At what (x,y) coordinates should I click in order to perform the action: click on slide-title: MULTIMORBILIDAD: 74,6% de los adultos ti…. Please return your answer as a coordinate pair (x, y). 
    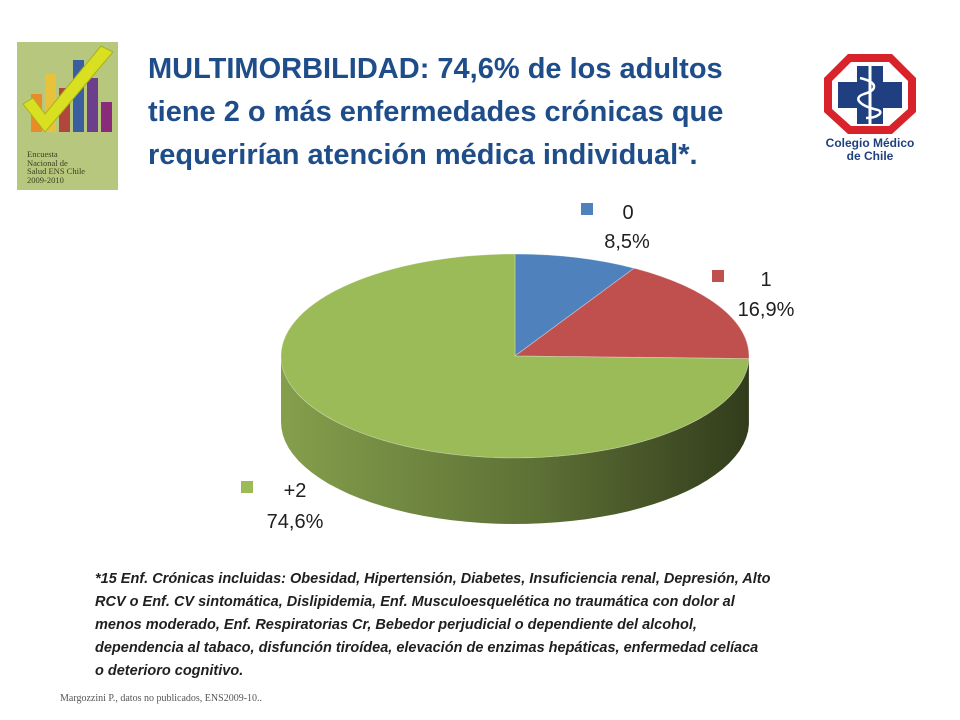
    Looking at the image, I should click on (436, 112).